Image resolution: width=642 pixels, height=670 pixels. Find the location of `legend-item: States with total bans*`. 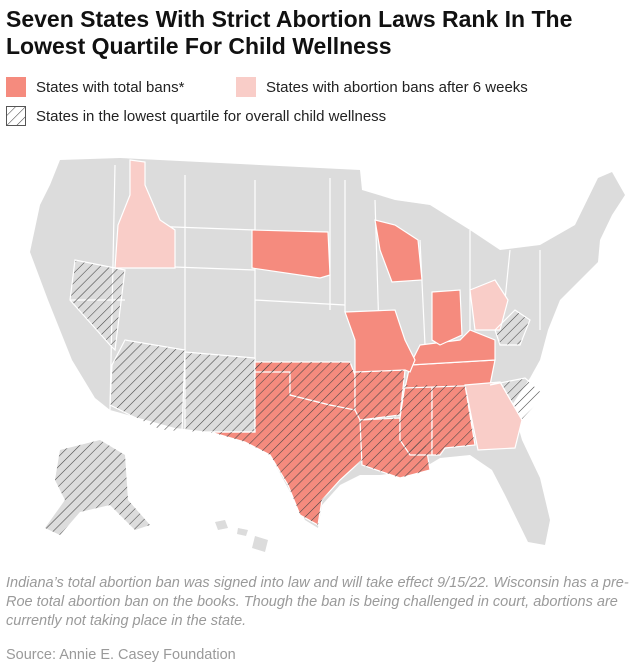

legend-item: States with total bans* is located at coordinates (95, 87).